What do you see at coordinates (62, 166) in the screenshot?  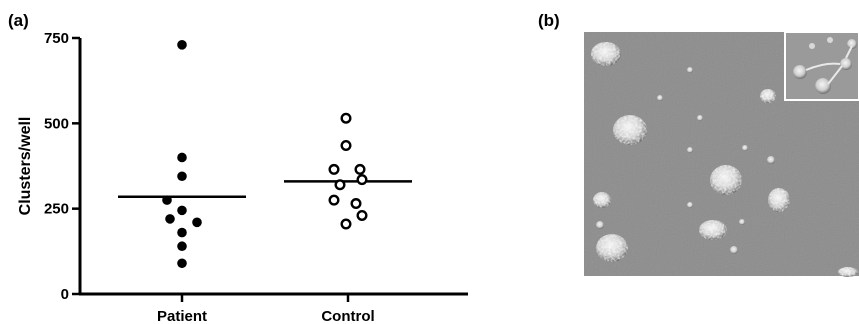 I see `y-ticks: 0 250 500 750` at bounding box center [62, 166].